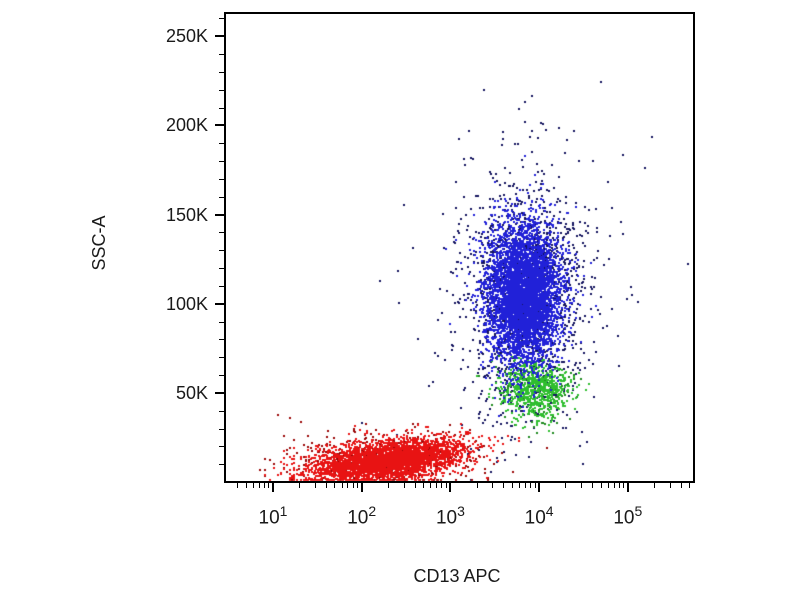 This screenshot has height=600, width=800. I want to click on y-tick-label: 200K, so click(186, 125).